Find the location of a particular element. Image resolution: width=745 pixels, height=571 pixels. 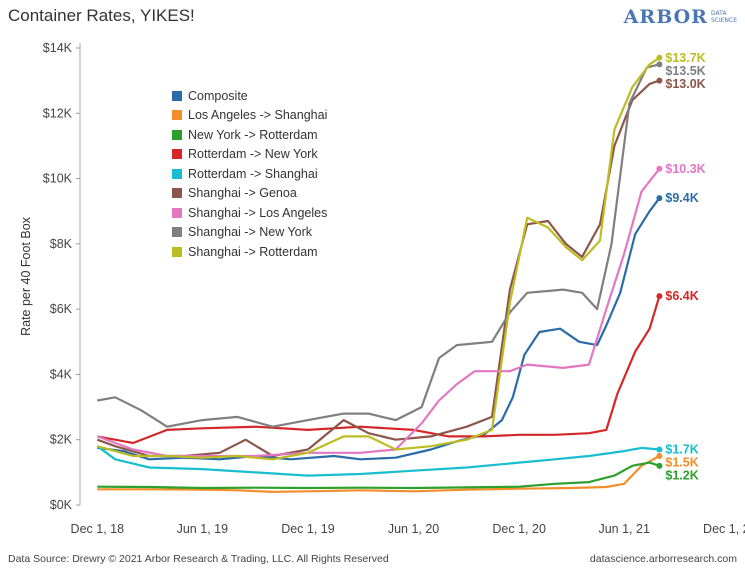

legend-item: New York -> Rotterdam is located at coordinates (249, 135).